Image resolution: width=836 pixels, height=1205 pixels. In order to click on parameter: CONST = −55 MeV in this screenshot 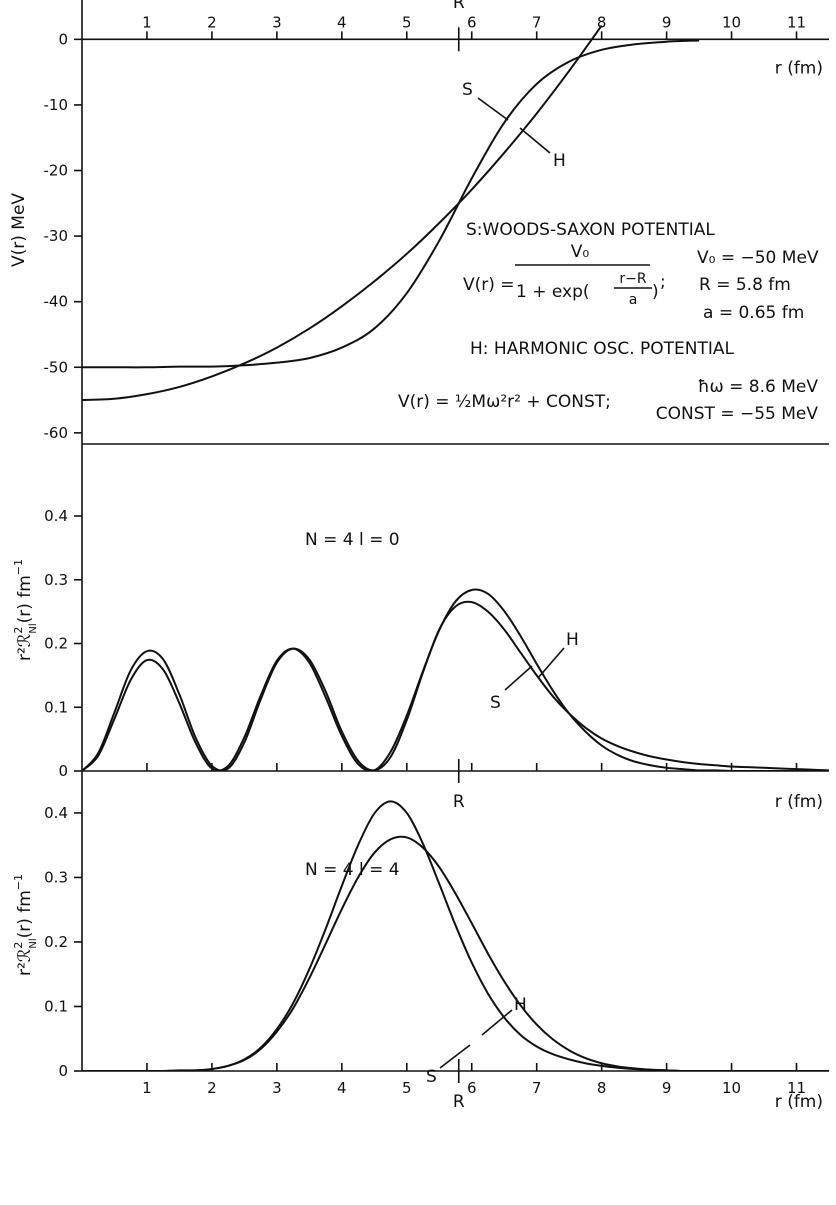, I will do `click(737, 414)`.